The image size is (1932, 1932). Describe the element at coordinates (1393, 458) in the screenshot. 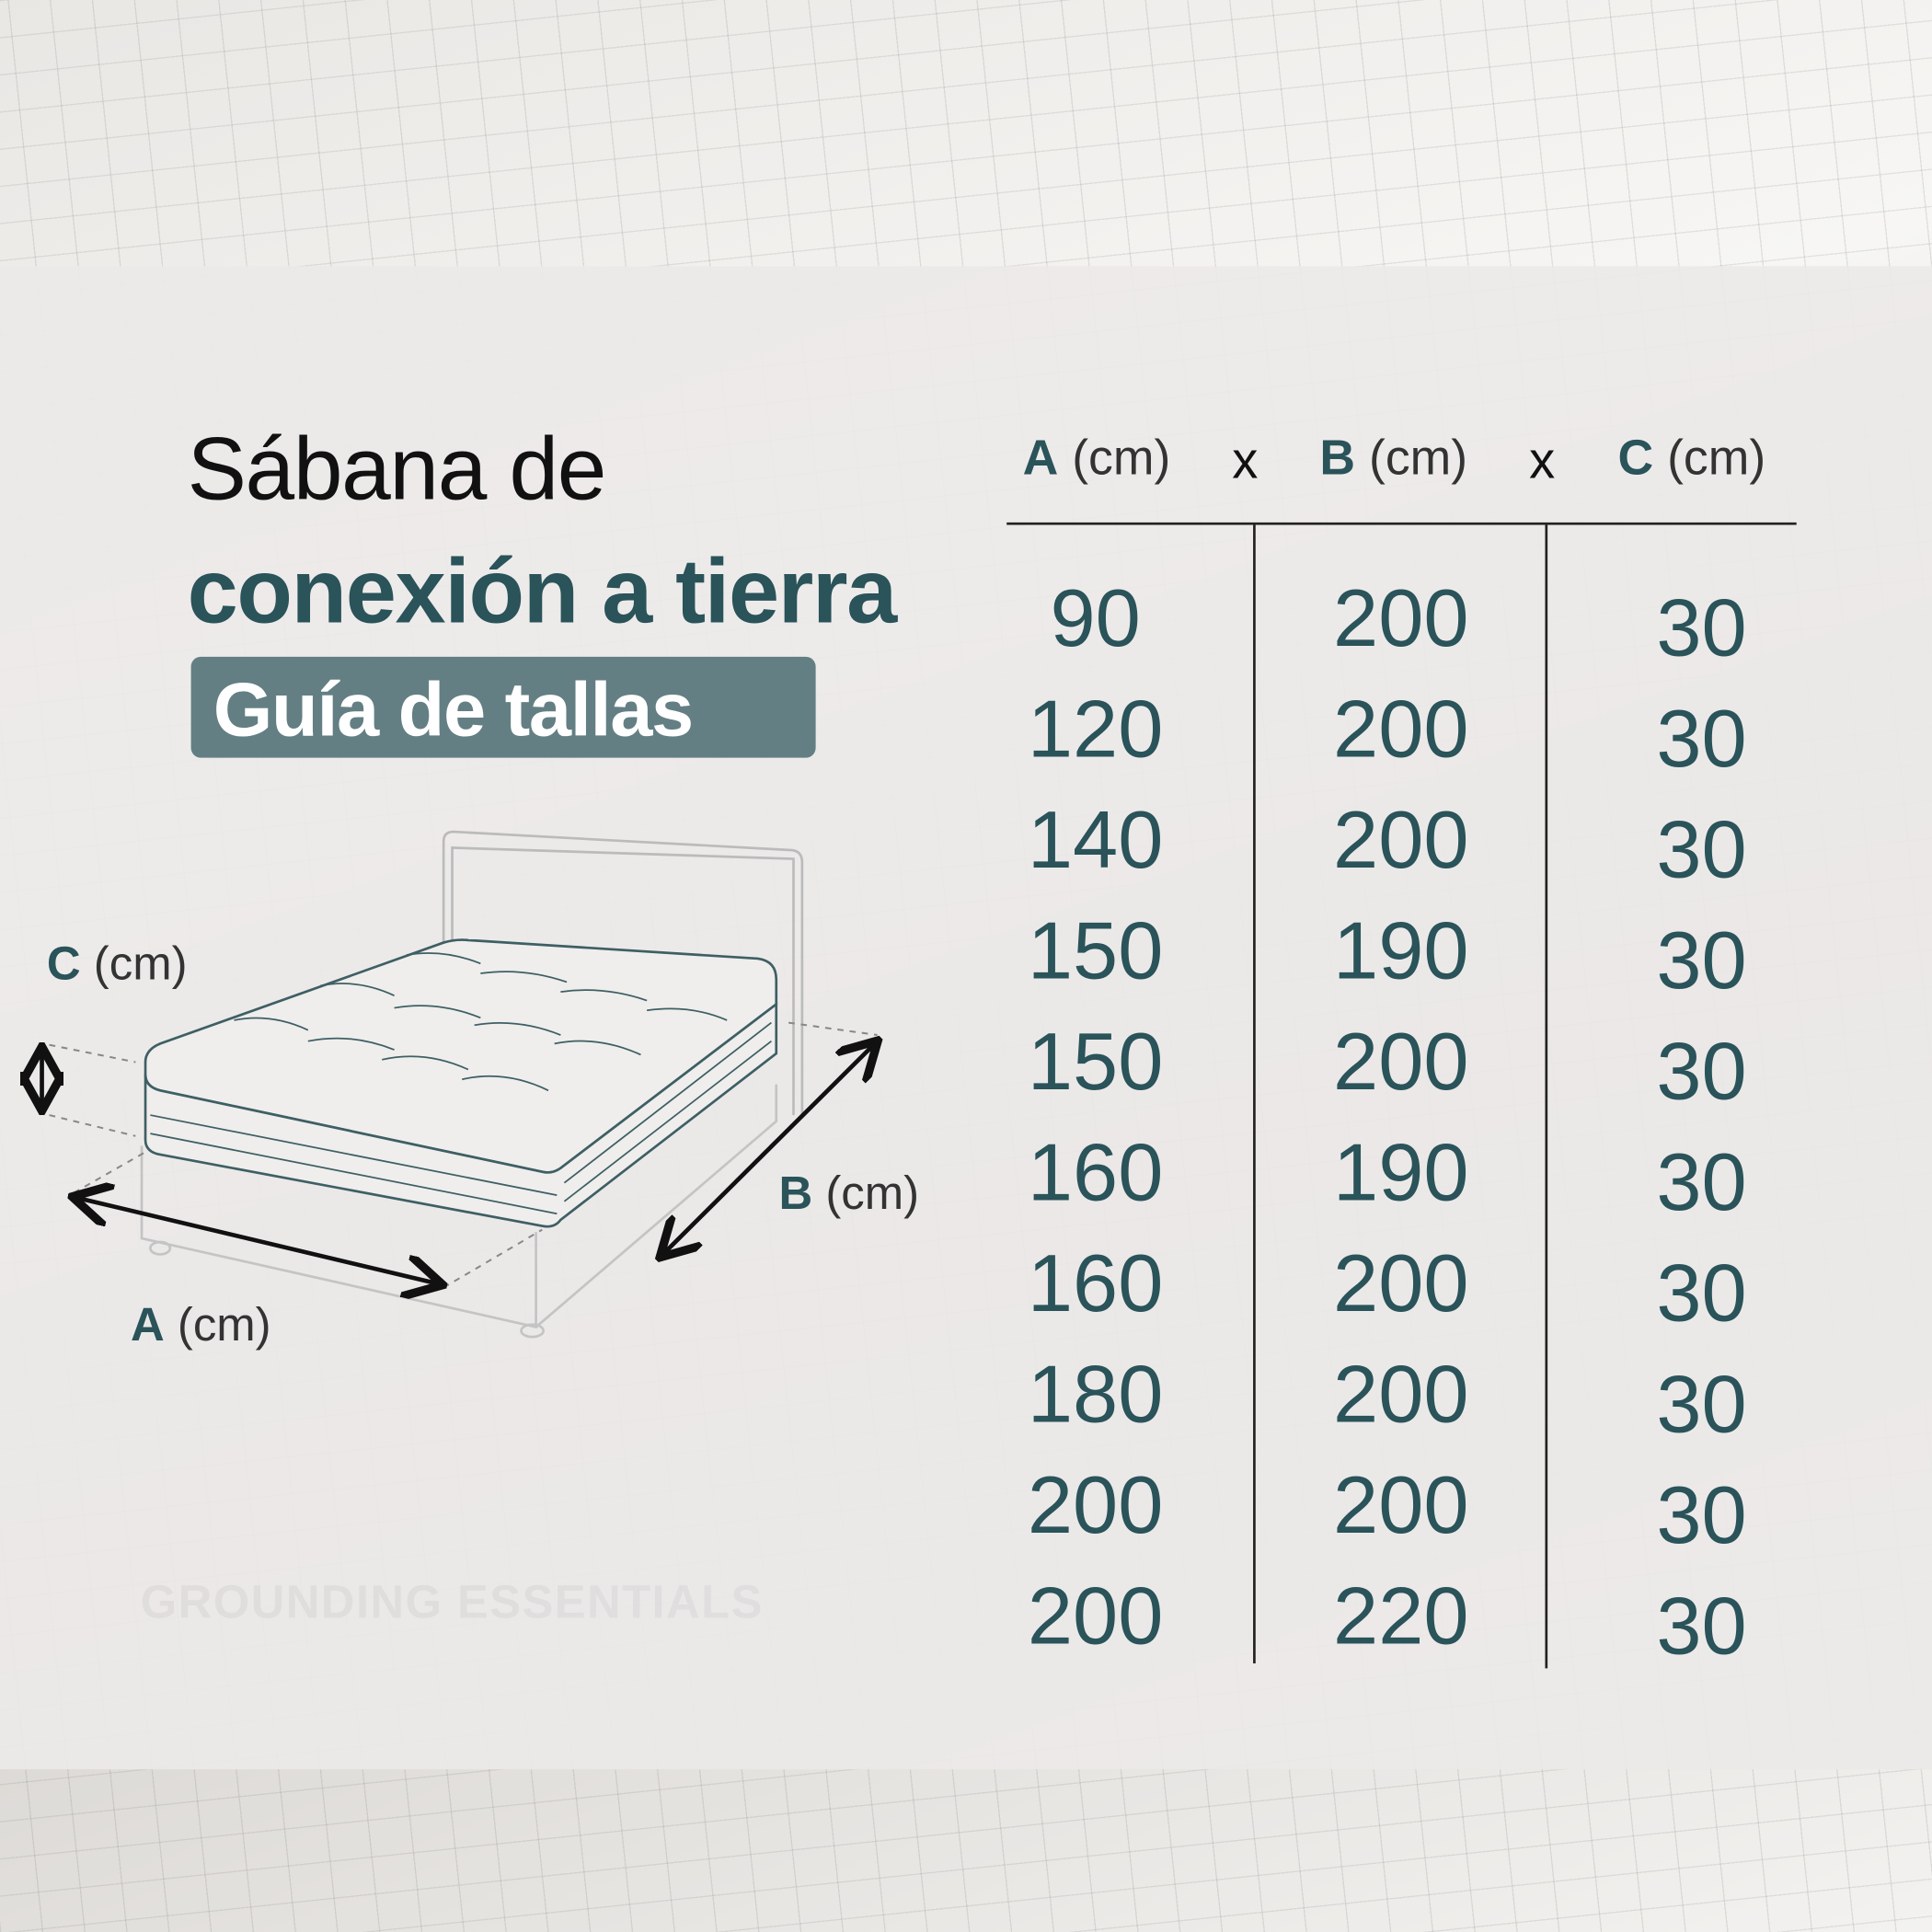

I see `header-b: B (cm)` at that location.